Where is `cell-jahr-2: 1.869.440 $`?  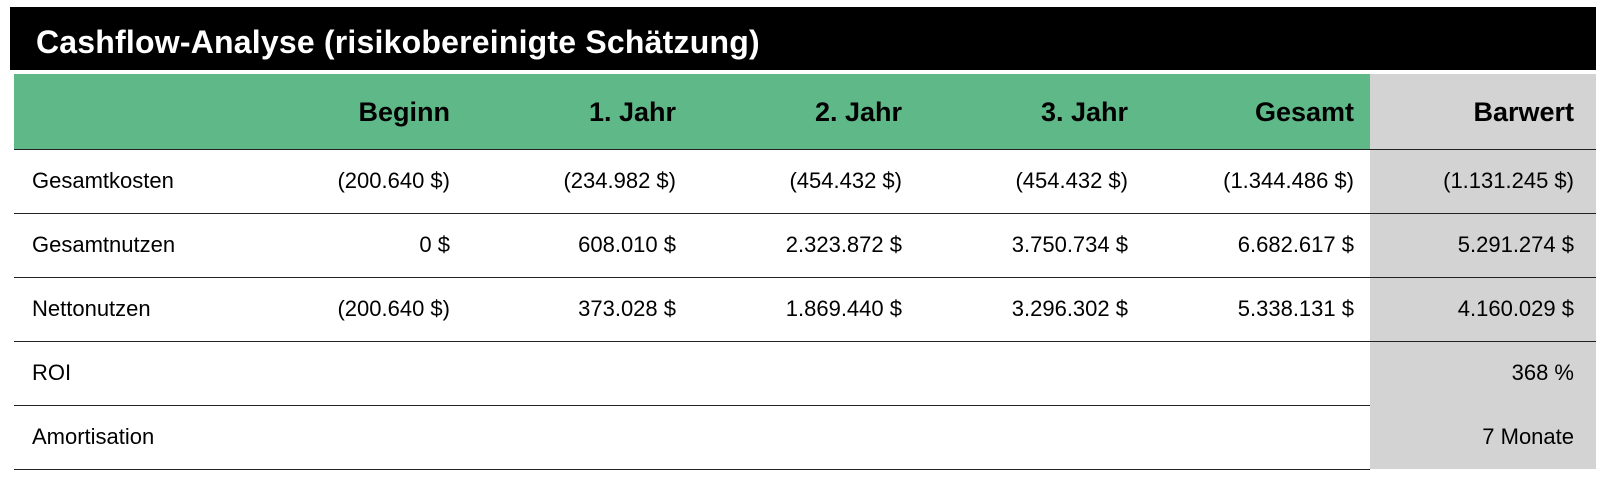 cell-jahr-2: 1.869.440 $ is located at coordinates (805, 309).